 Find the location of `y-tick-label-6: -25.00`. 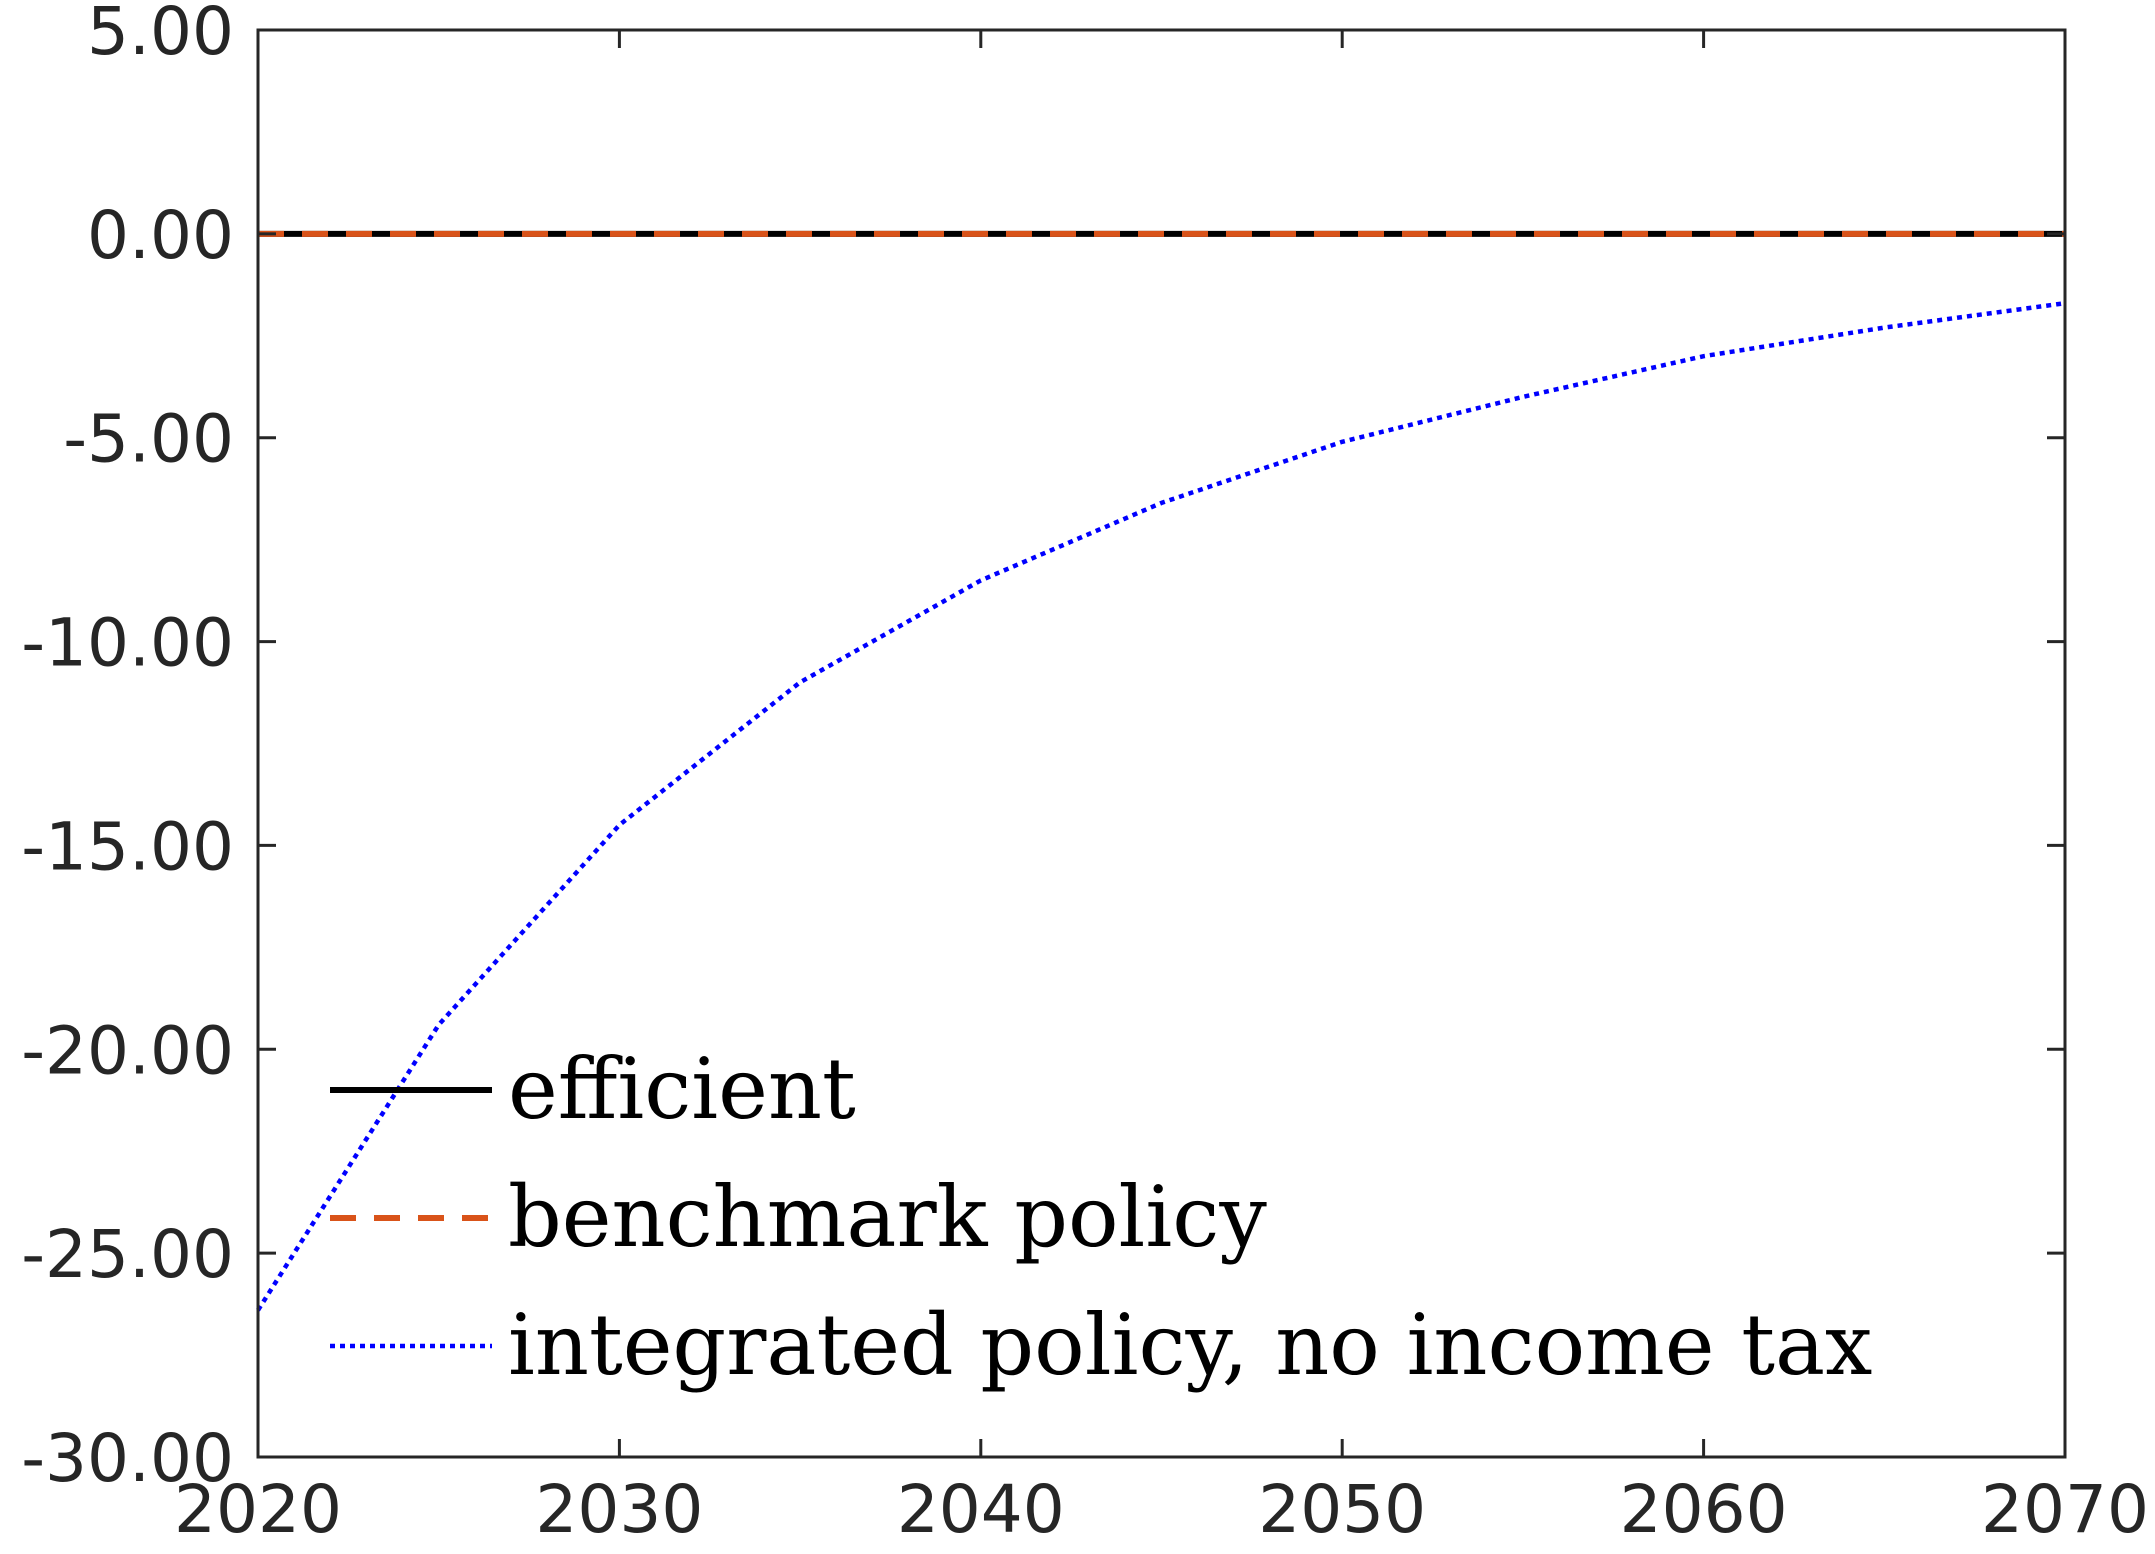

y-tick-label-6: -25.00 is located at coordinates (127, 1254).